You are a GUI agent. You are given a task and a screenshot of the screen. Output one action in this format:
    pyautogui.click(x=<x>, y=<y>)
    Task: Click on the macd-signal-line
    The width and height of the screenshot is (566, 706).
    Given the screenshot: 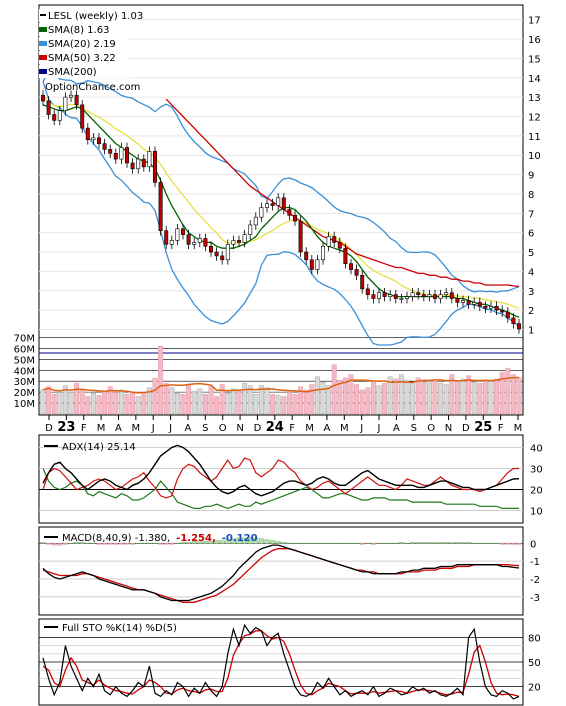 What is the action you would take?
    pyautogui.click(x=281, y=575)
    